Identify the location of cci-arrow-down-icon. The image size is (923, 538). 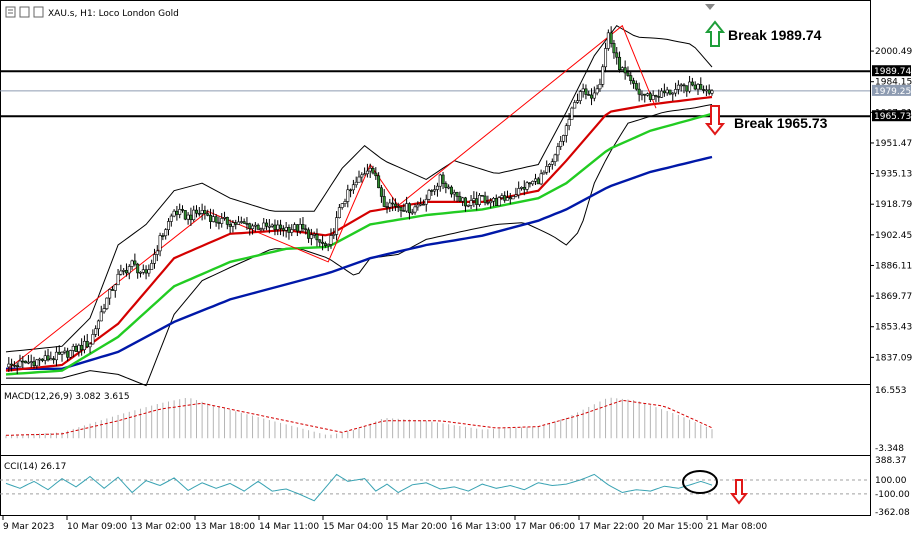
(739, 492).